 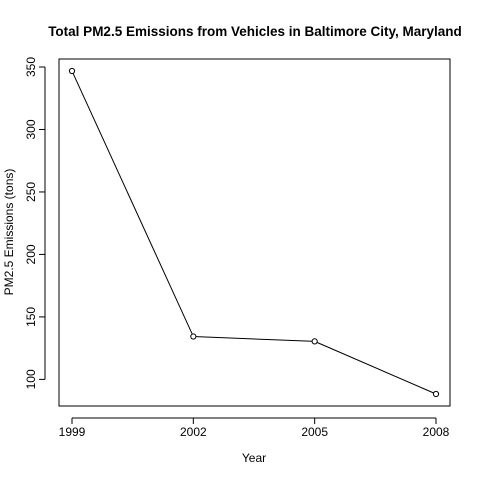 I want to click on y-tick-label: 300, so click(x=31, y=129).